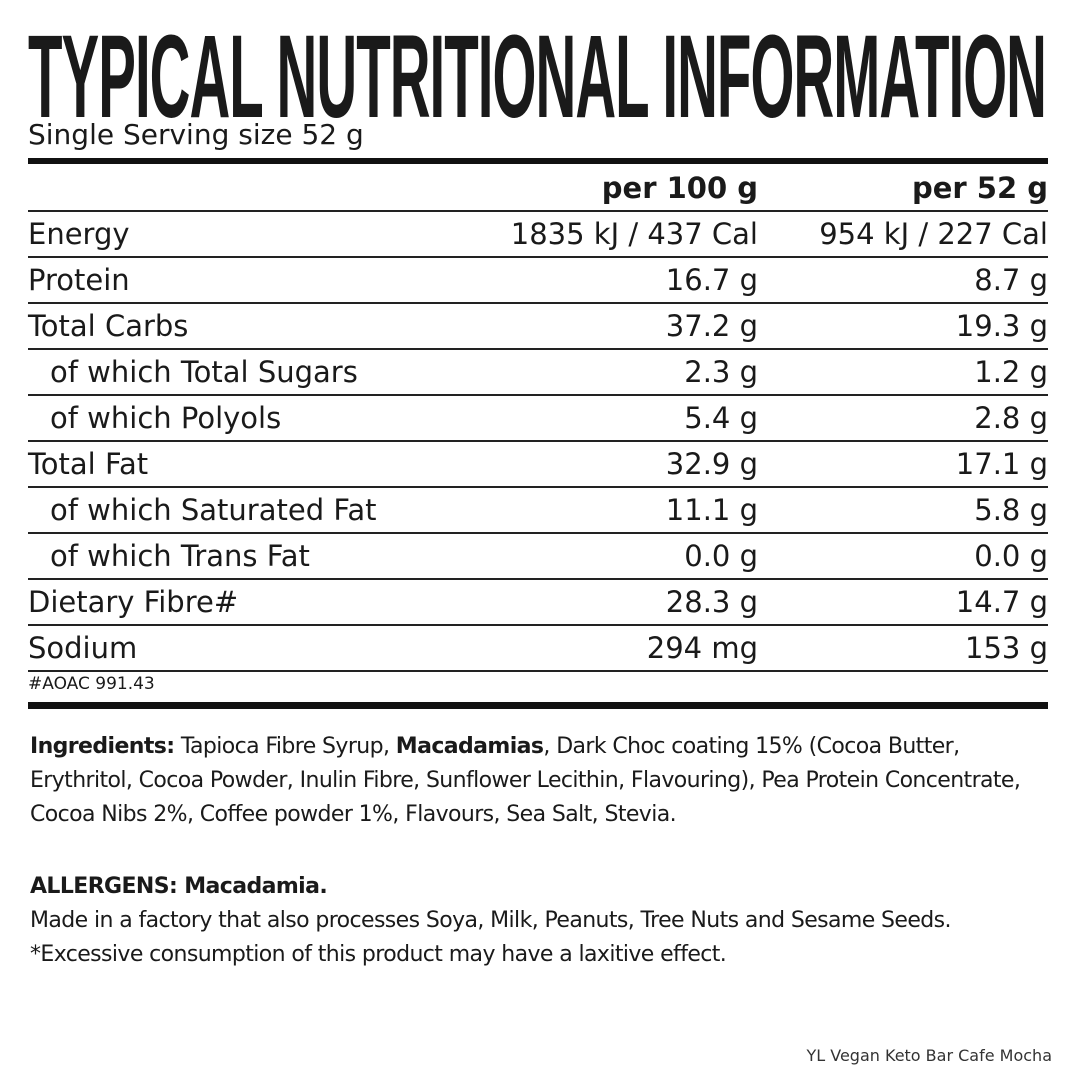  Describe the element at coordinates (248, 189) in the screenshot. I see `header-label` at that location.